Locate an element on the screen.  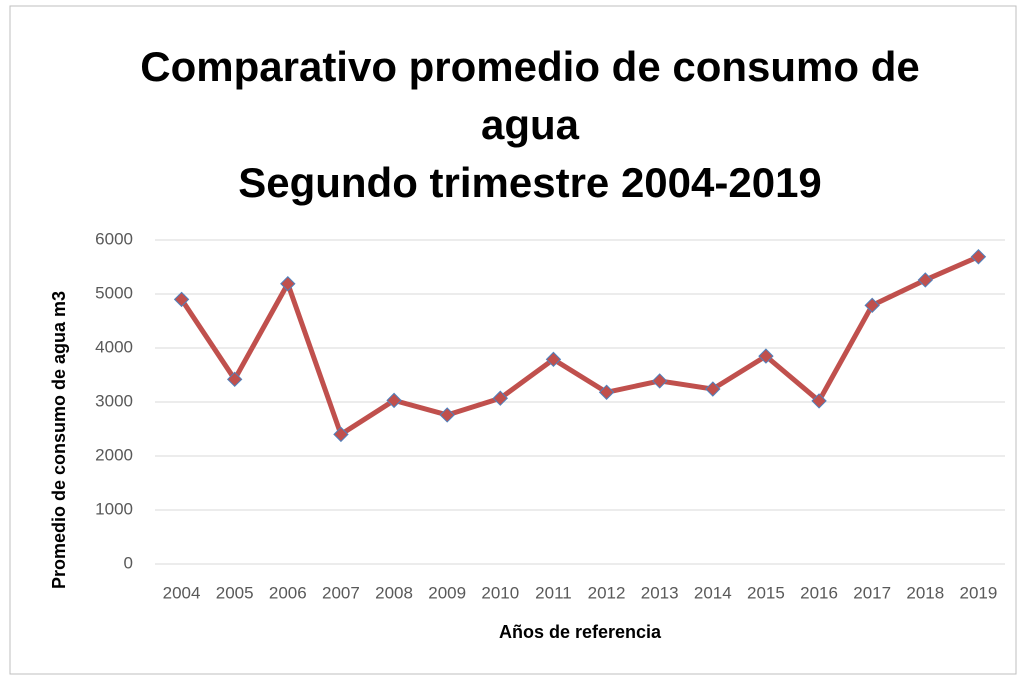
x-tick-label: 2005 is located at coordinates (235, 592).